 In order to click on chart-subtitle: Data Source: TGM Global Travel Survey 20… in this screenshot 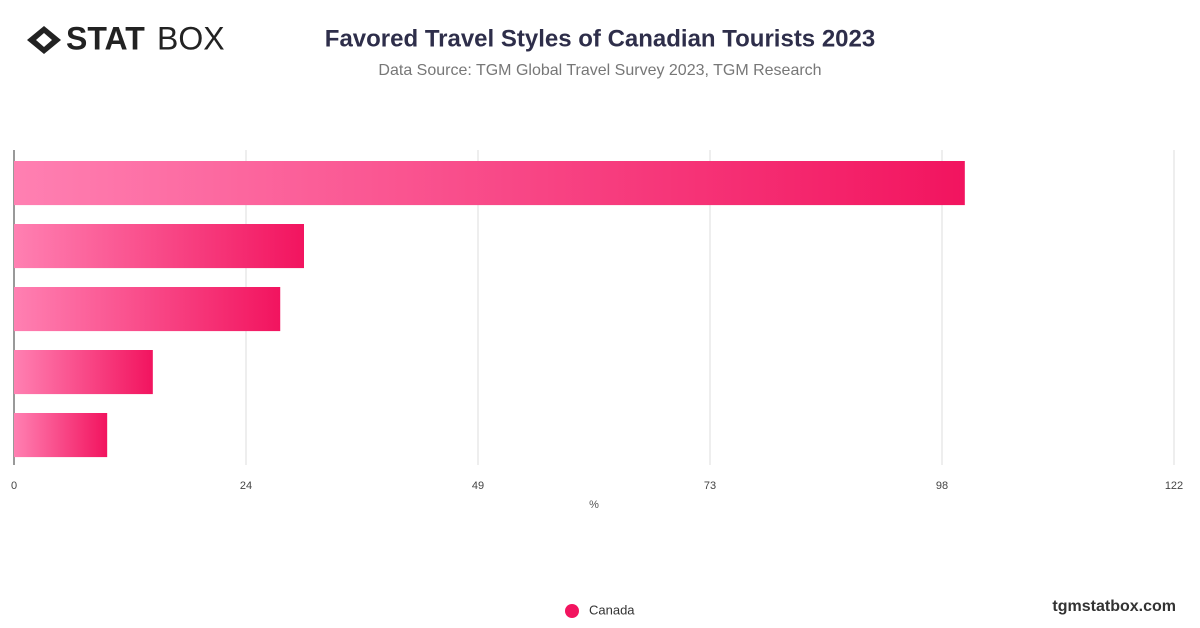, I will do `click(599, 70)`.